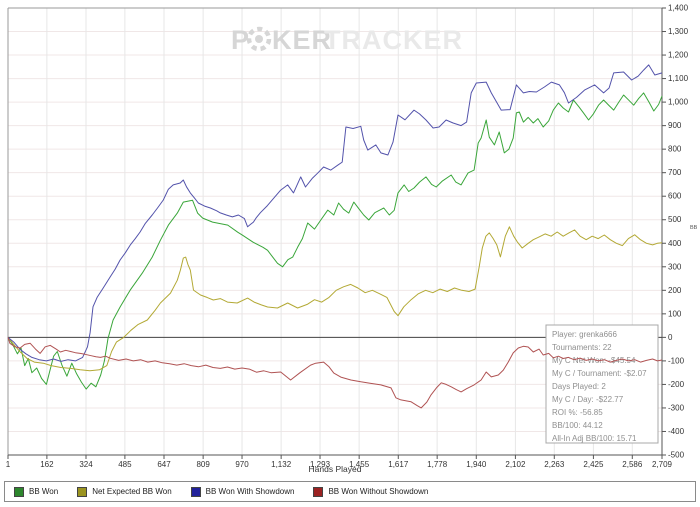  I want to click on legend-item-bb-won: BB Won, so click(36, 491).